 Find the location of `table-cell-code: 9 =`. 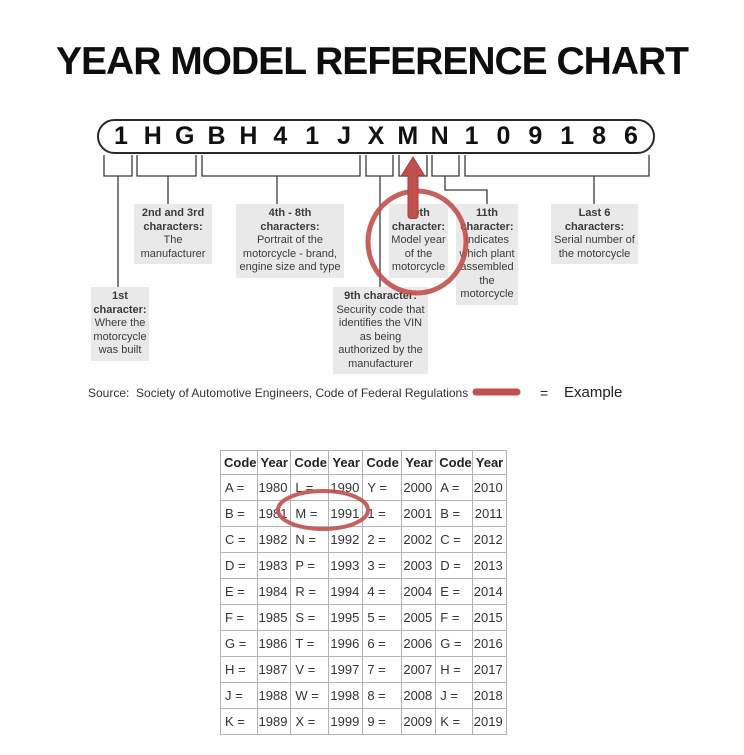

table-cell-code: 9 = is located at coordinates (382, 721).